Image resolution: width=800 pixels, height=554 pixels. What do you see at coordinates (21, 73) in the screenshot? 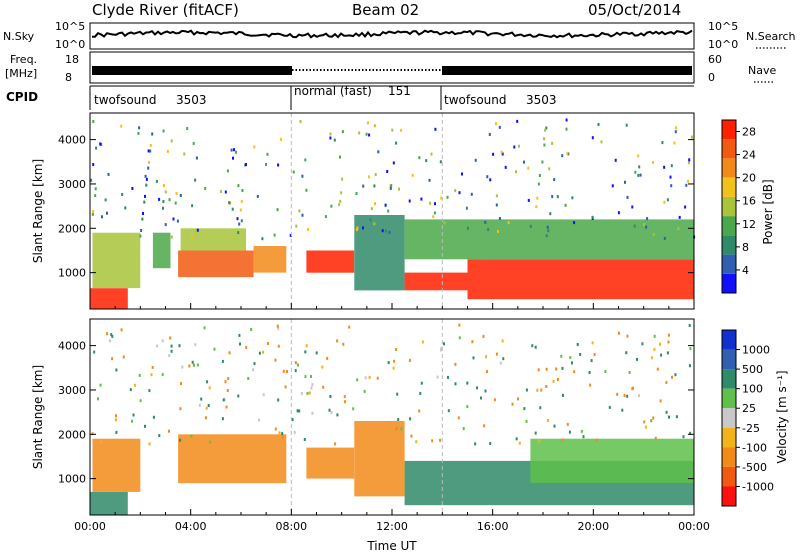
I see `freq-label-2: [MHz]` at bounding box center [21, 73].